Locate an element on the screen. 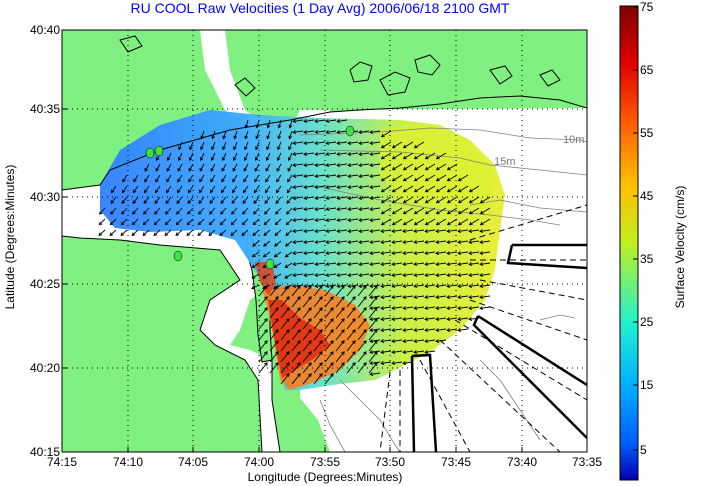  colorbar-tick-label: 55 is located at coordinates (647, 133).